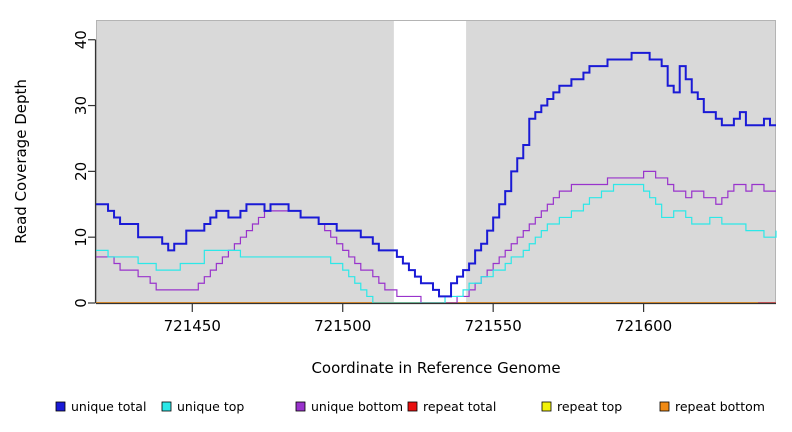 The height and width of the screenshot is (432, 792). Describe the element at coordinates (166, 406) in the screenshot. I see `legend-swatch-unique-top` at that location.